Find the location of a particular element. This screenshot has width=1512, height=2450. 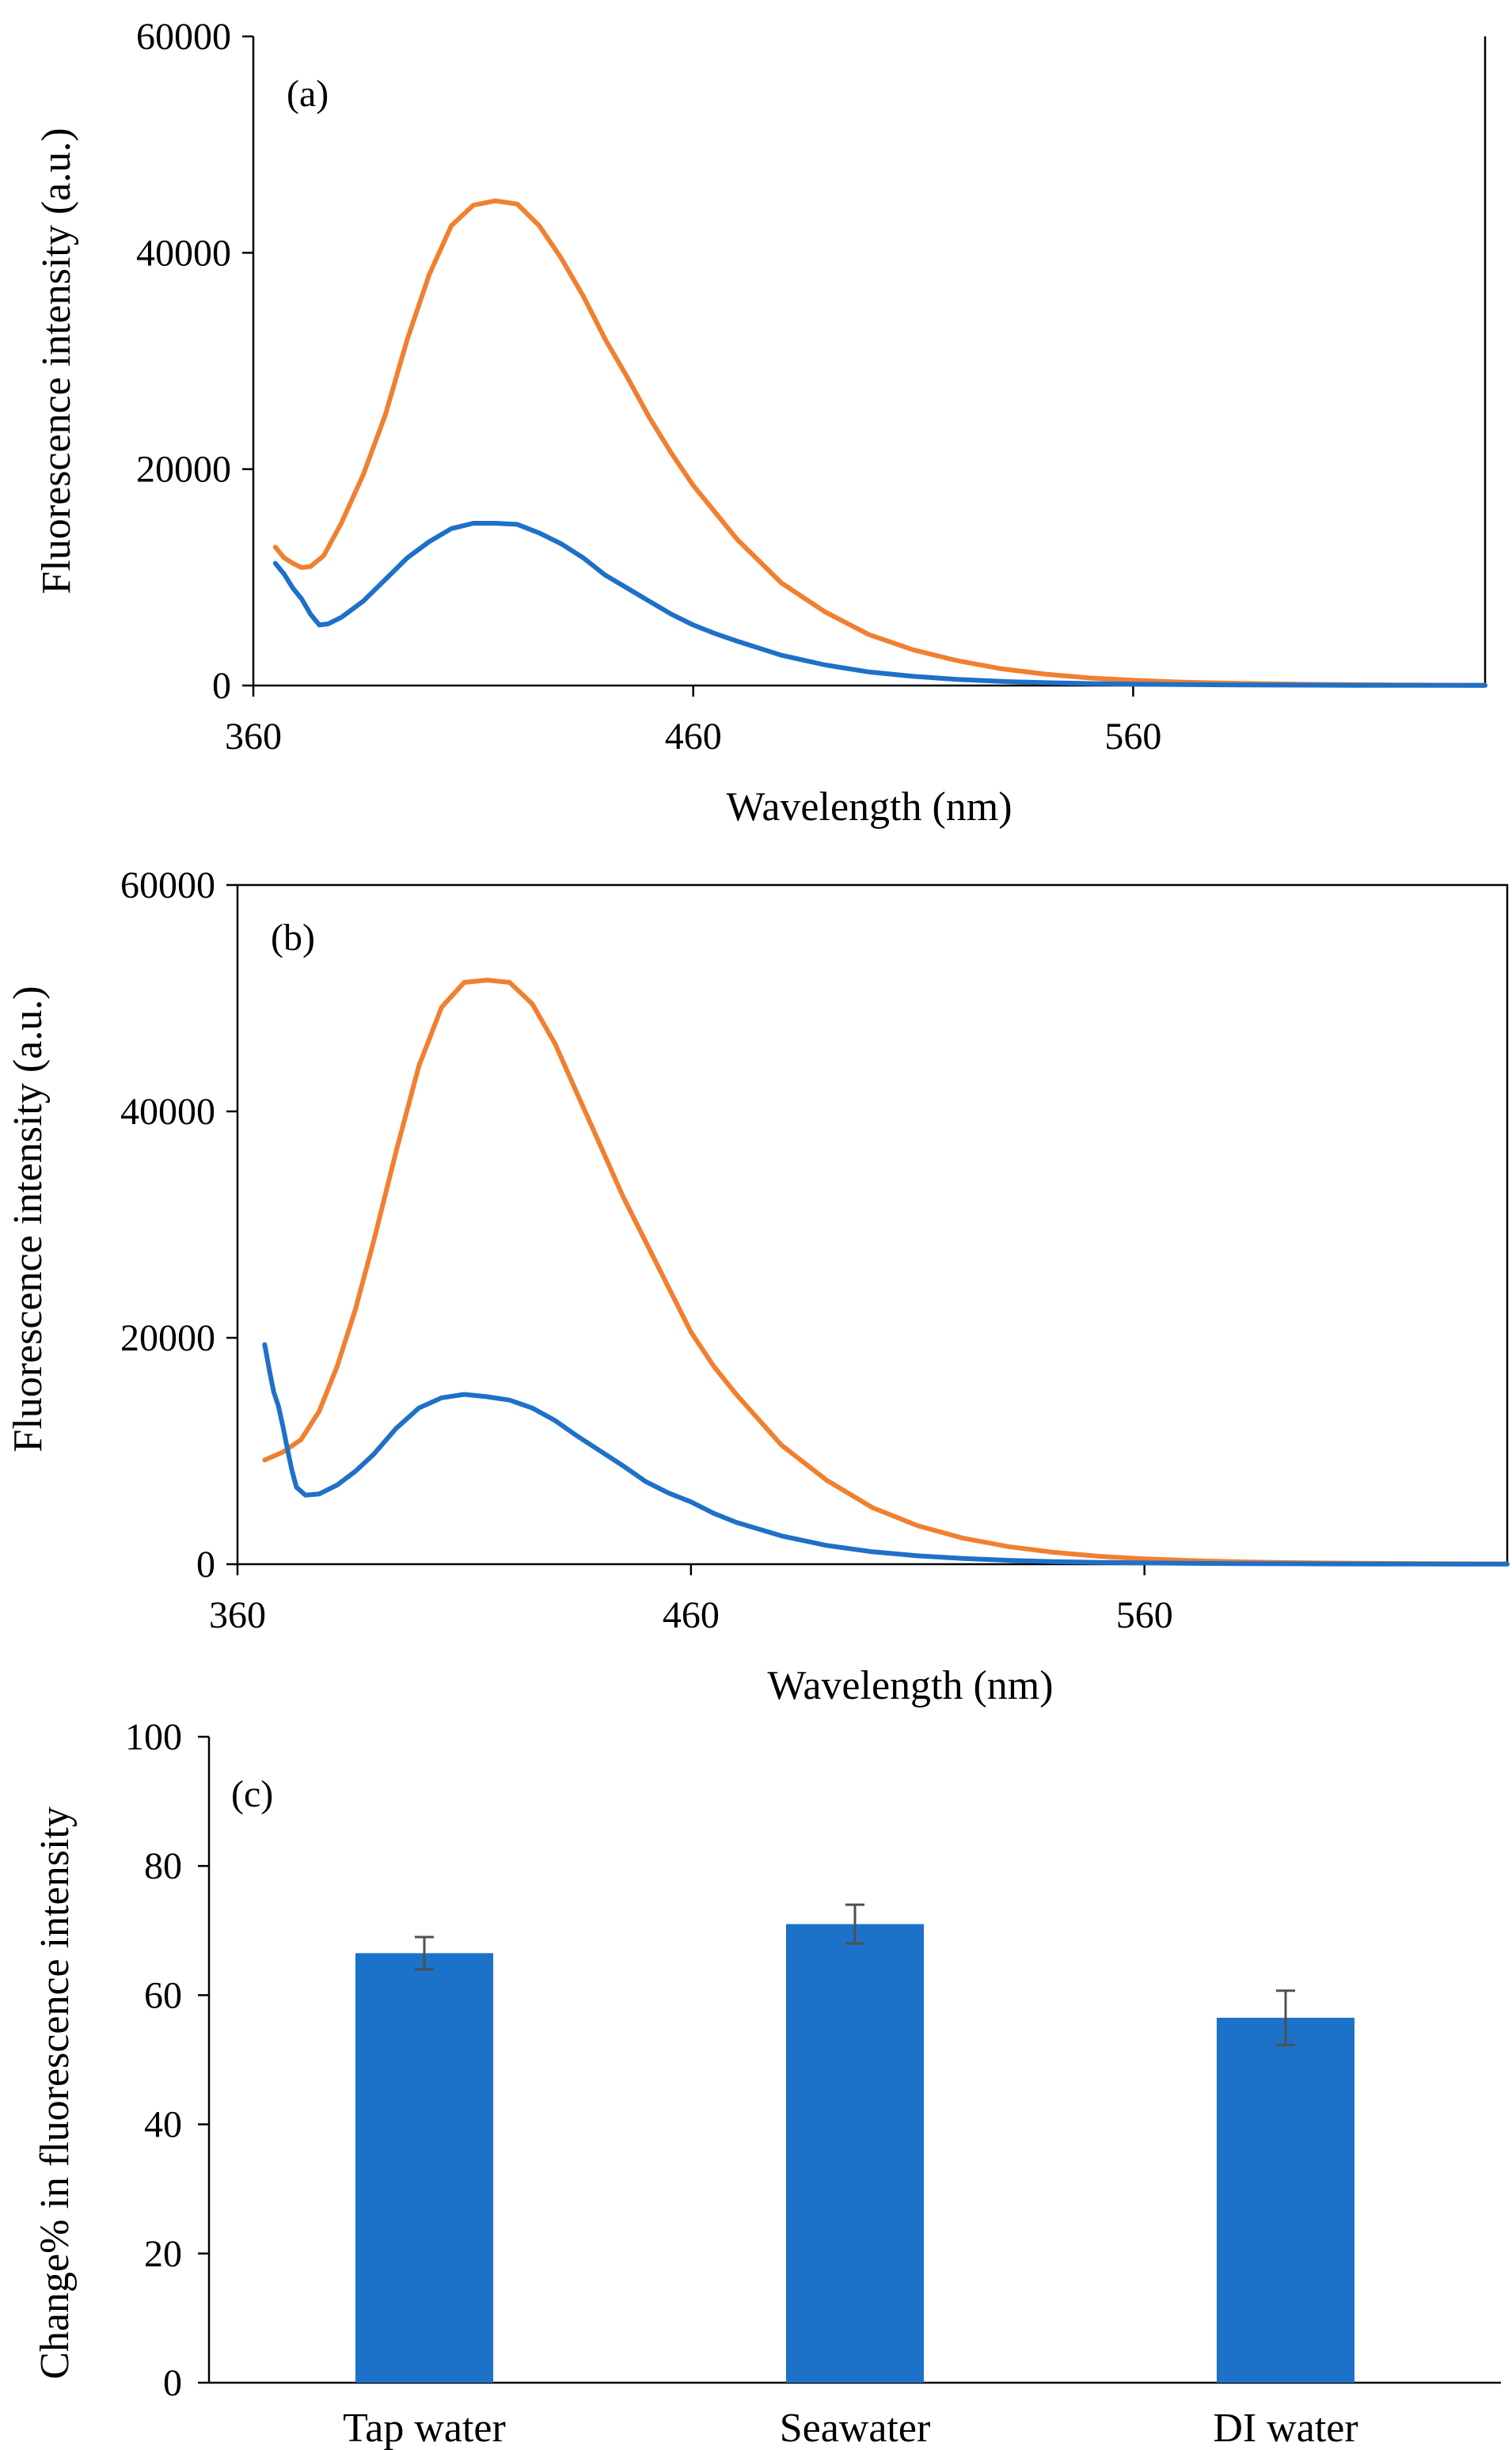

panel-c-bars is located at coordinates (855, 2153).